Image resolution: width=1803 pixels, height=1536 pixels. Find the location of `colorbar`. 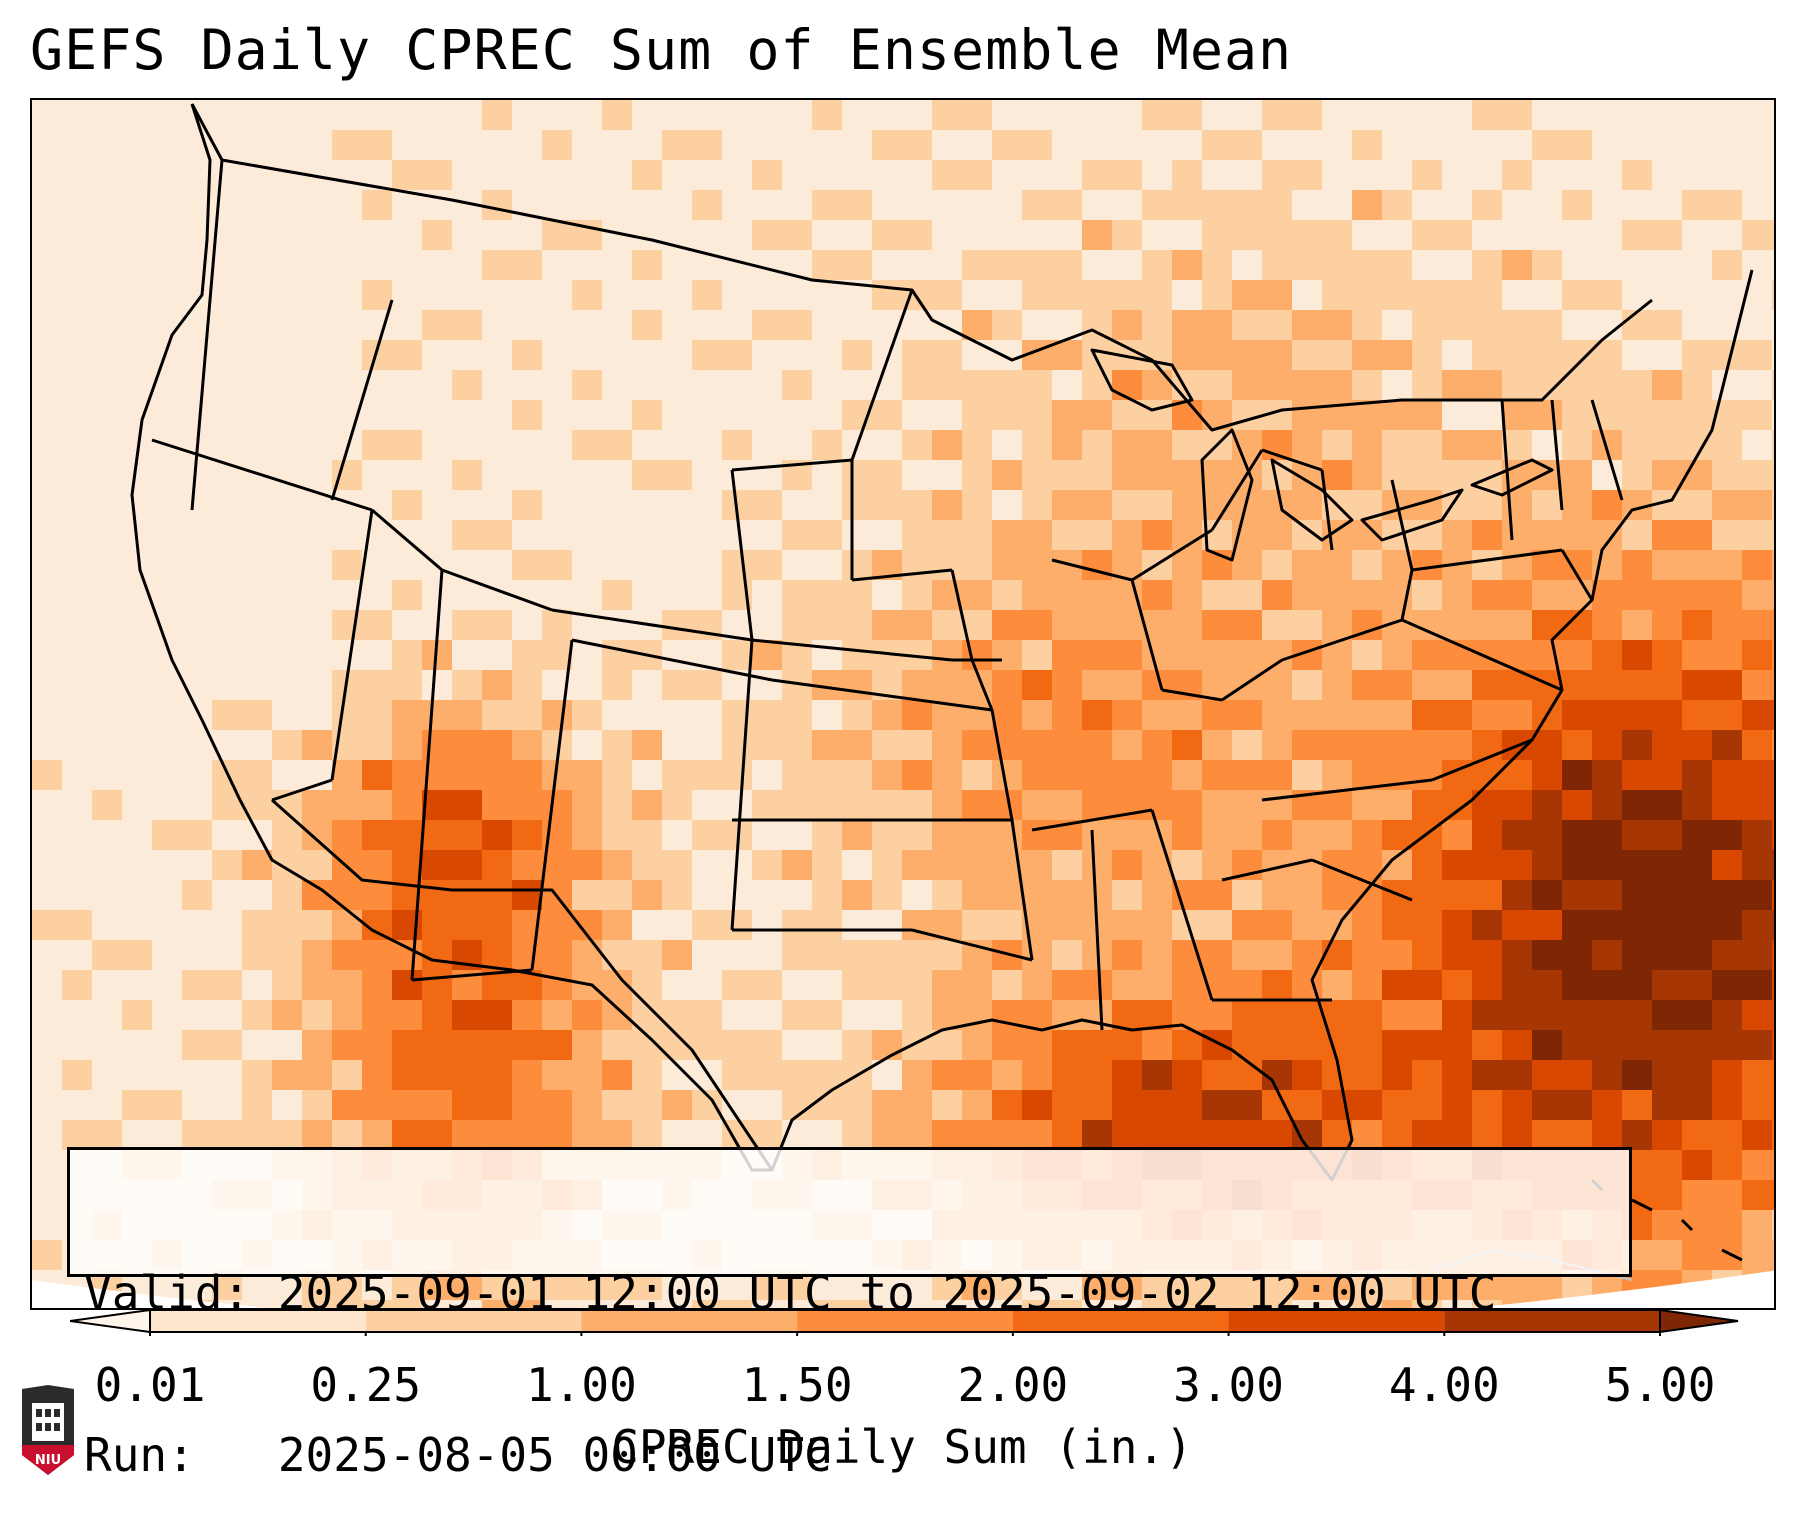

colorbar is located at coordinates (904, 1322).